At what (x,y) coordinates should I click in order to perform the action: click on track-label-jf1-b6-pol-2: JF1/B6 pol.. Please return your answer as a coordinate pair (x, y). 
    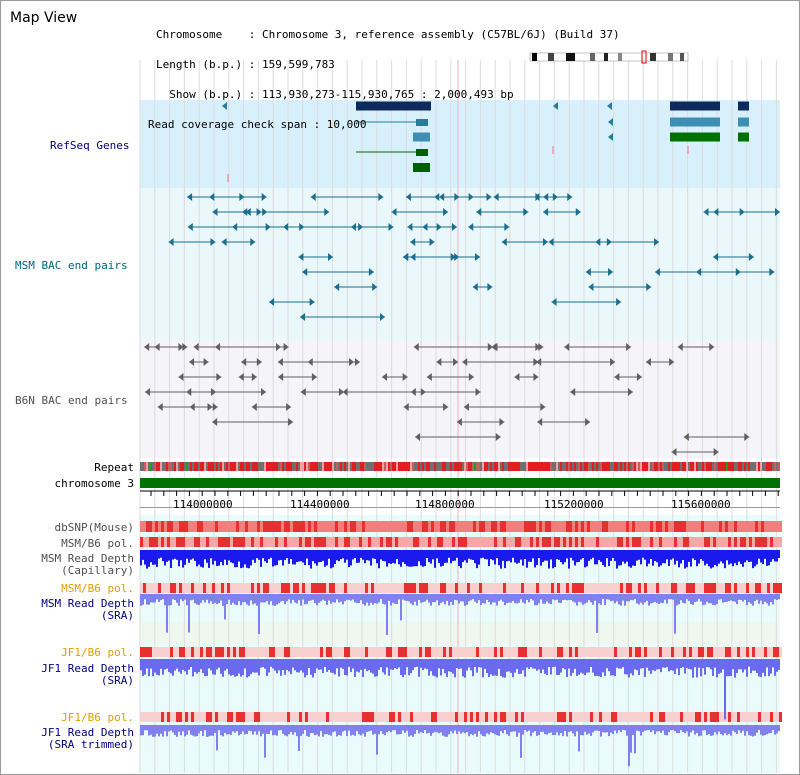
    Looking at the image, I should click on (97, 717).